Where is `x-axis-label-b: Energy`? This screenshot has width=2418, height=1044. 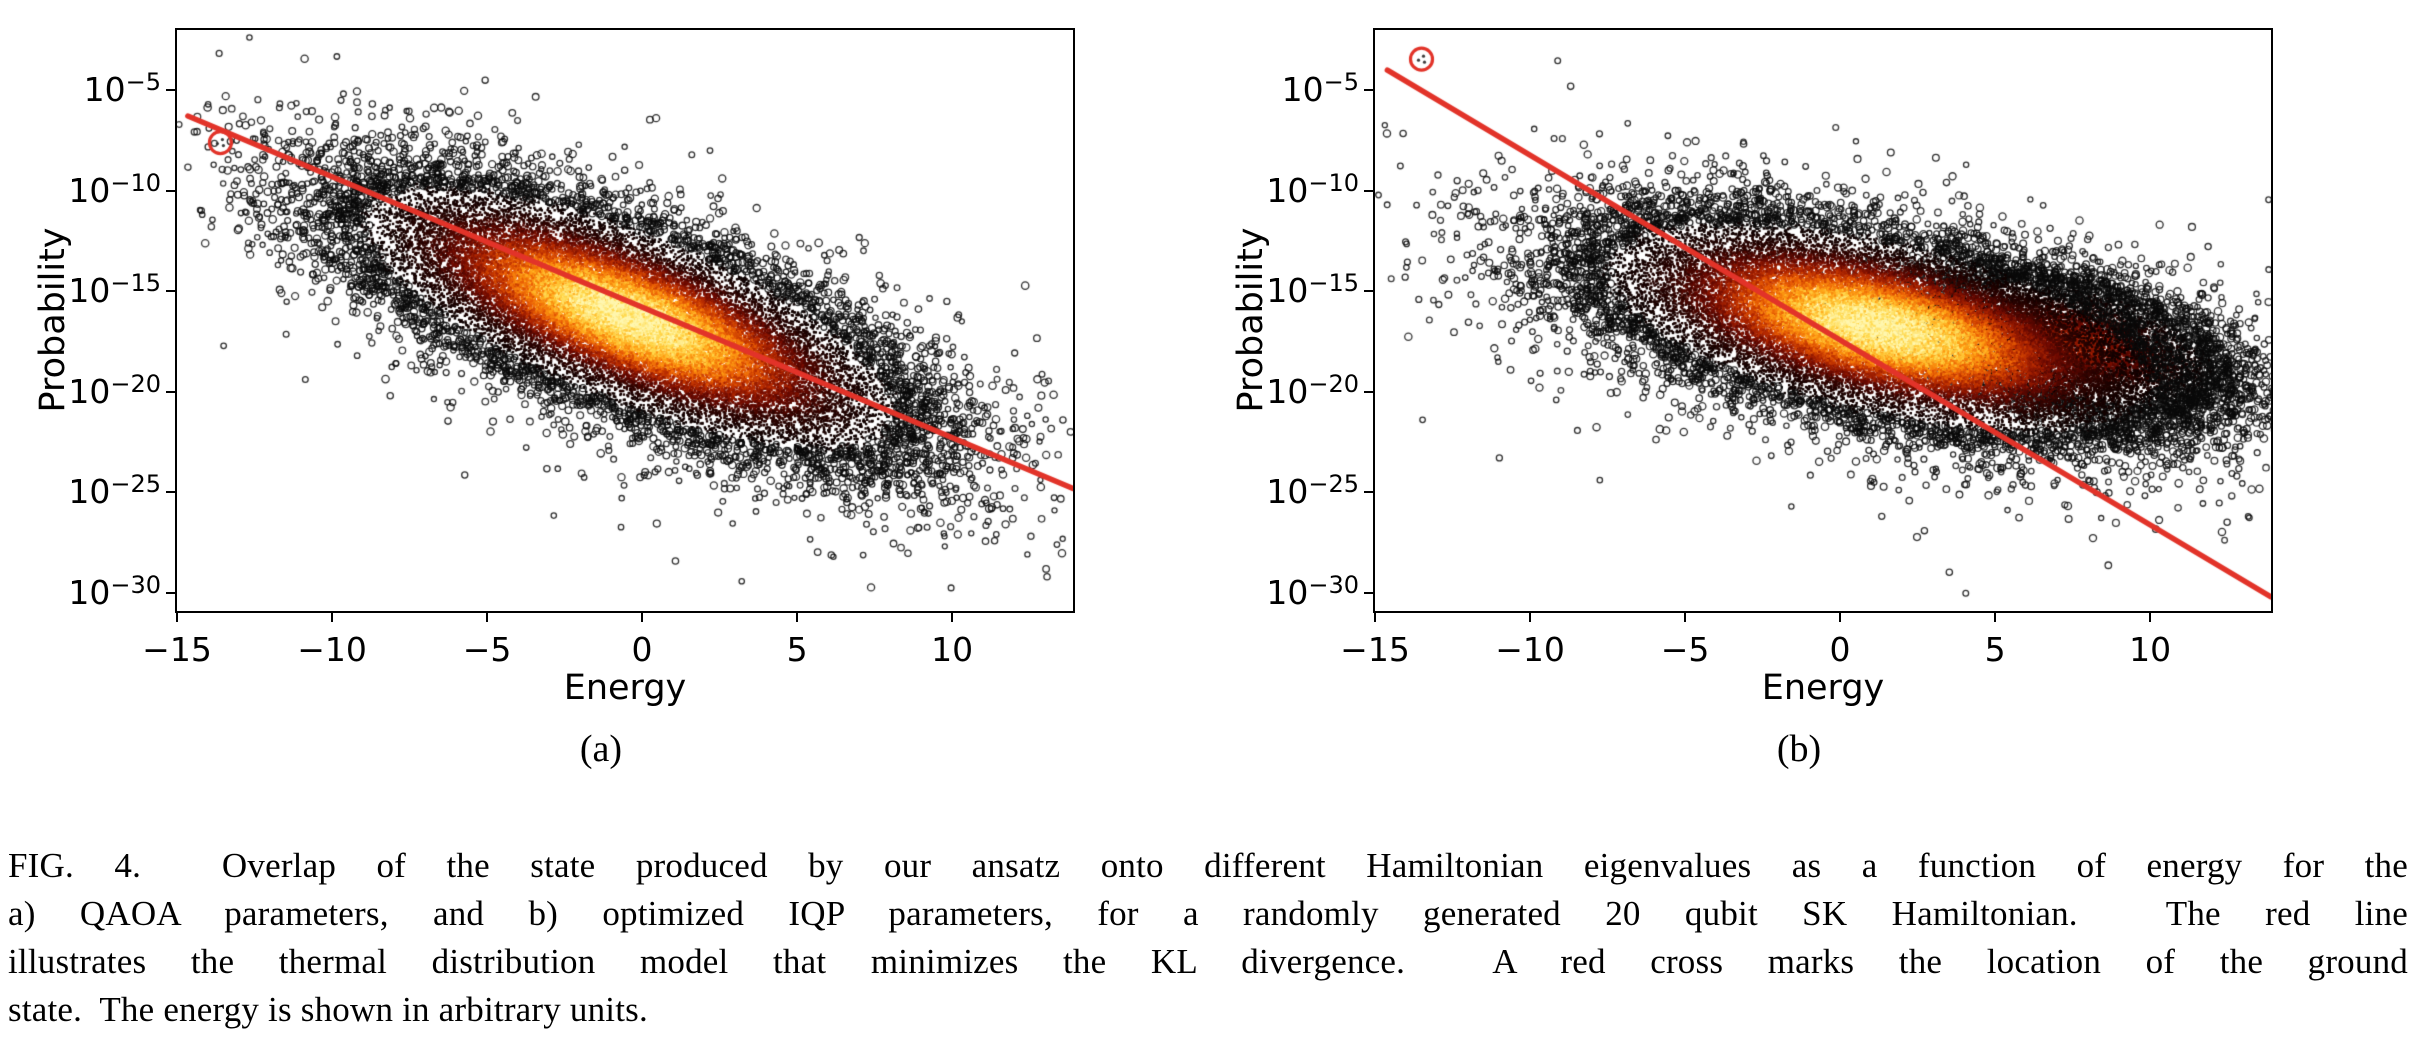
x-axis-label-b: Energy is located at coordinates (1823, 688).